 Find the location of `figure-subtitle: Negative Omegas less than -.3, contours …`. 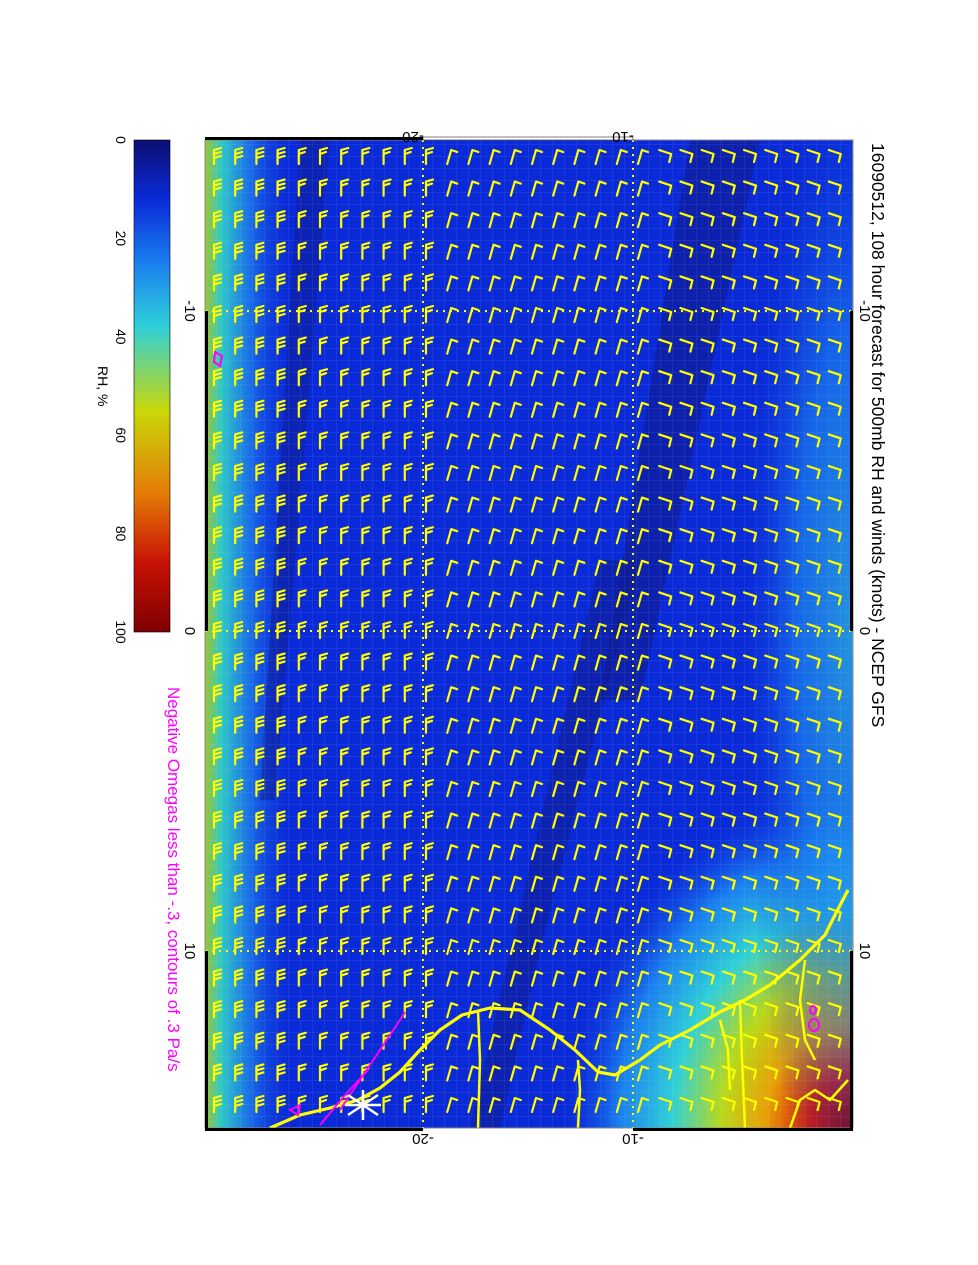

figure-subtitle: Negative Omegas less than -.3, contours … is located at coordinates (173, 879).